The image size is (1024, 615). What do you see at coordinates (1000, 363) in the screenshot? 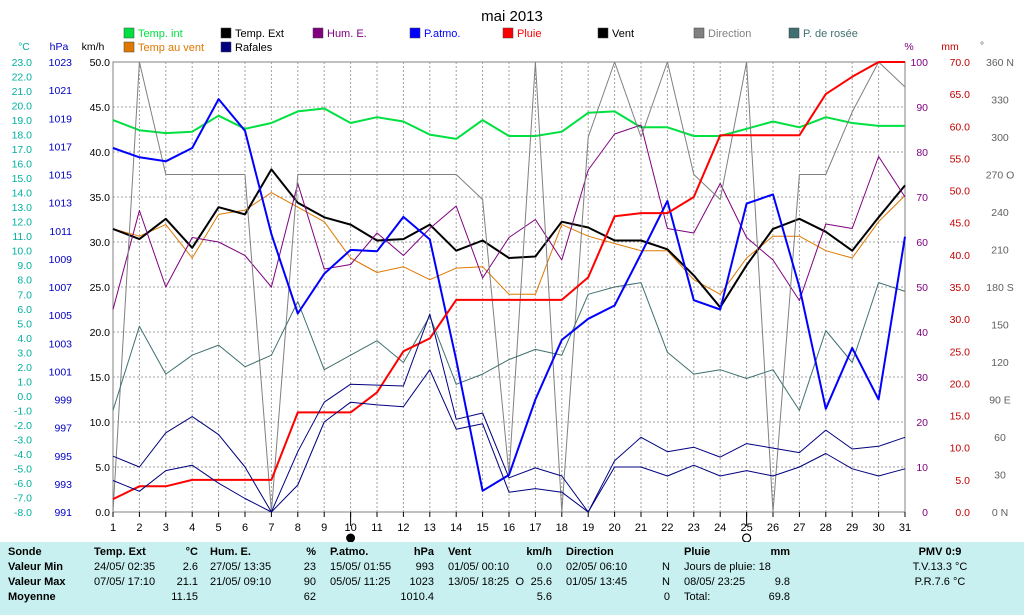
I see `direction-axis-tick-label: 120` at bounding box center [1000, 363].